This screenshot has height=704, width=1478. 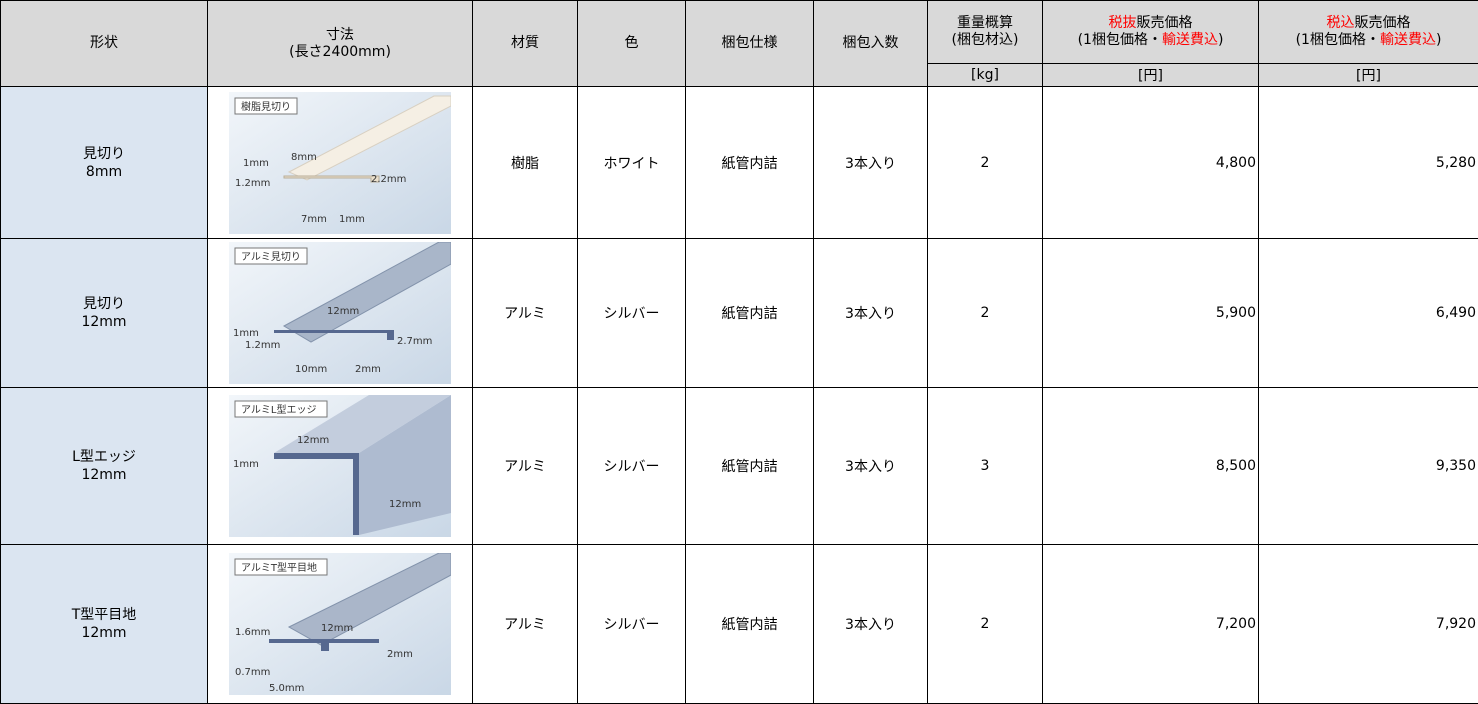 I want to click on price-excl-cell: 4,800, so click(x=1150, y=162).